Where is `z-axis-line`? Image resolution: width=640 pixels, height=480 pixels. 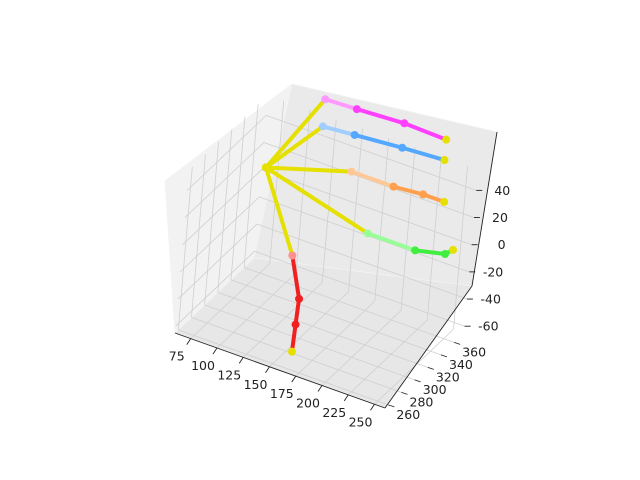
z-axis-line is located at coordinates (484, 209).